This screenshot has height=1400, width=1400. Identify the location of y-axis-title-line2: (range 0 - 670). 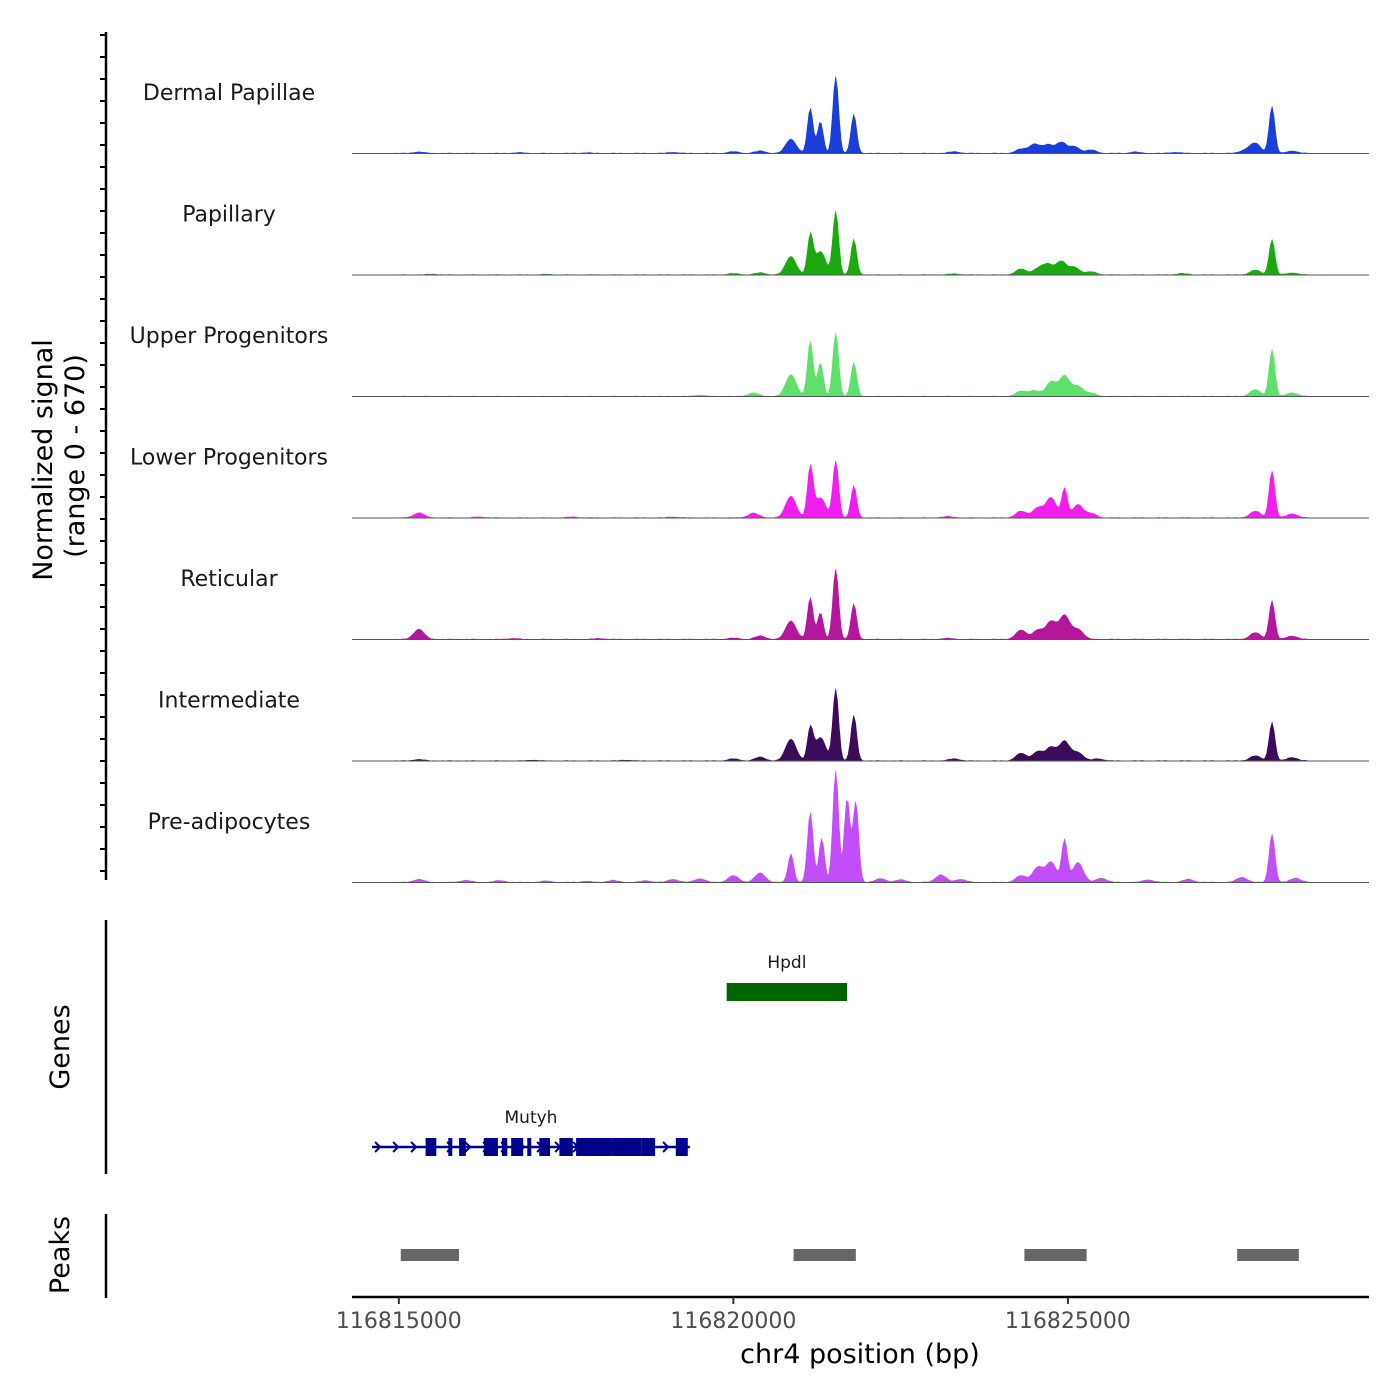
(75, 456).